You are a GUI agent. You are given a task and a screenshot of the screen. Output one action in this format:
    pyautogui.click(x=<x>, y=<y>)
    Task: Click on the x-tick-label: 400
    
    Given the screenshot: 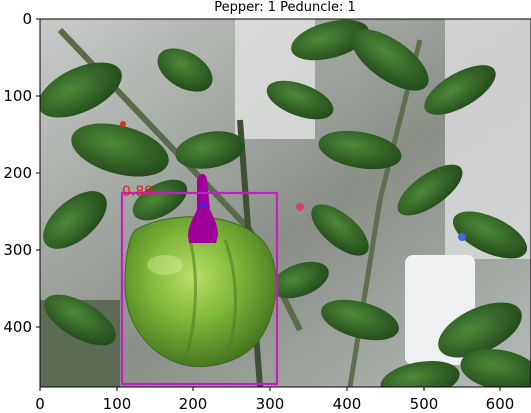 What is the action you would take?
    pyautogui.click(x=347, y=404)
    